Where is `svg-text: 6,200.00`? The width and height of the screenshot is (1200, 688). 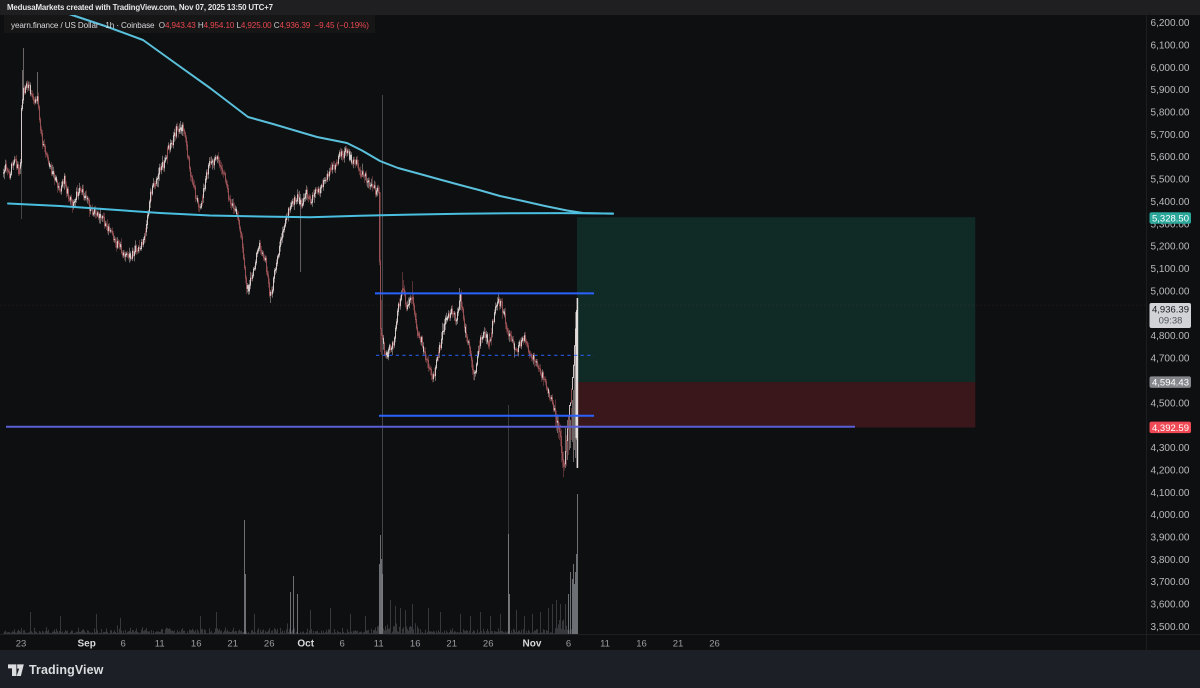
svg-text: 6,200.00 is located at coordinates (1170, 23).